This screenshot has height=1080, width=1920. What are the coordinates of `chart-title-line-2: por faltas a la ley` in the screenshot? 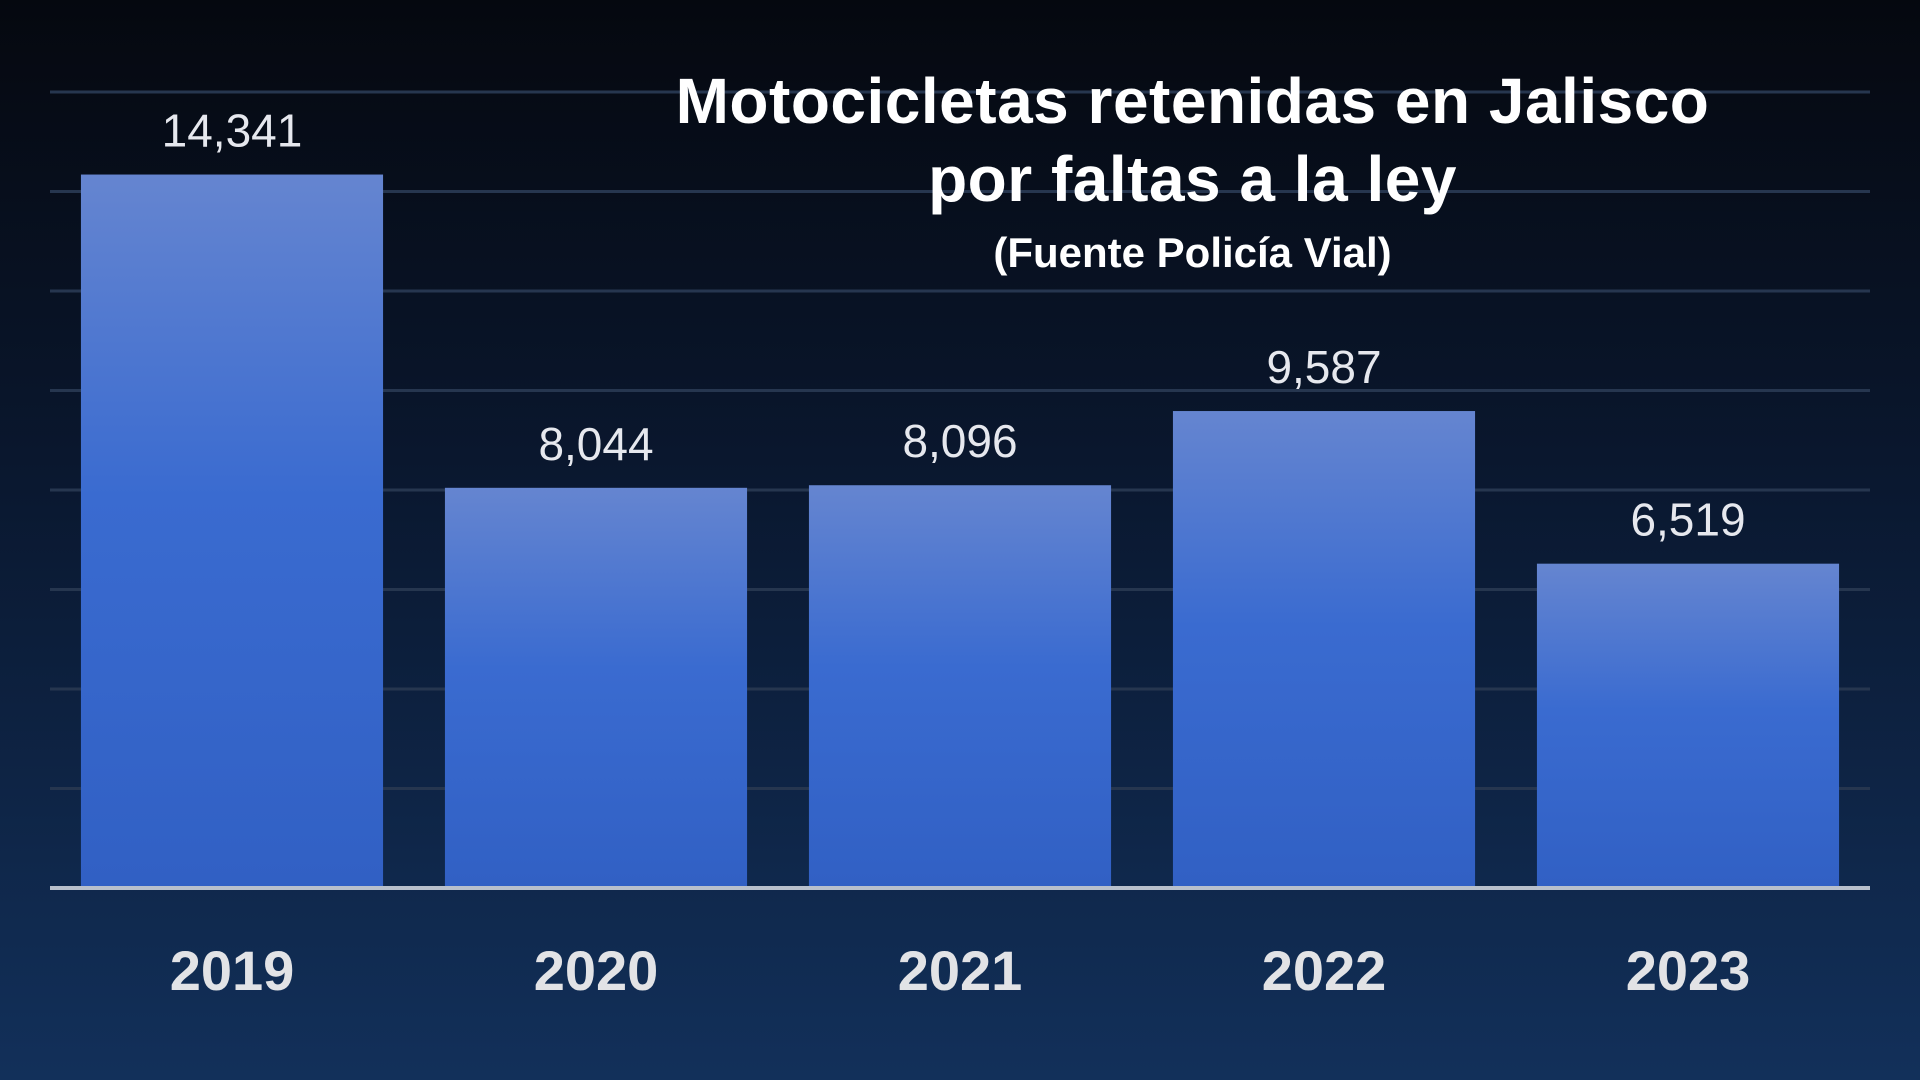 It's located at (1192, 179).